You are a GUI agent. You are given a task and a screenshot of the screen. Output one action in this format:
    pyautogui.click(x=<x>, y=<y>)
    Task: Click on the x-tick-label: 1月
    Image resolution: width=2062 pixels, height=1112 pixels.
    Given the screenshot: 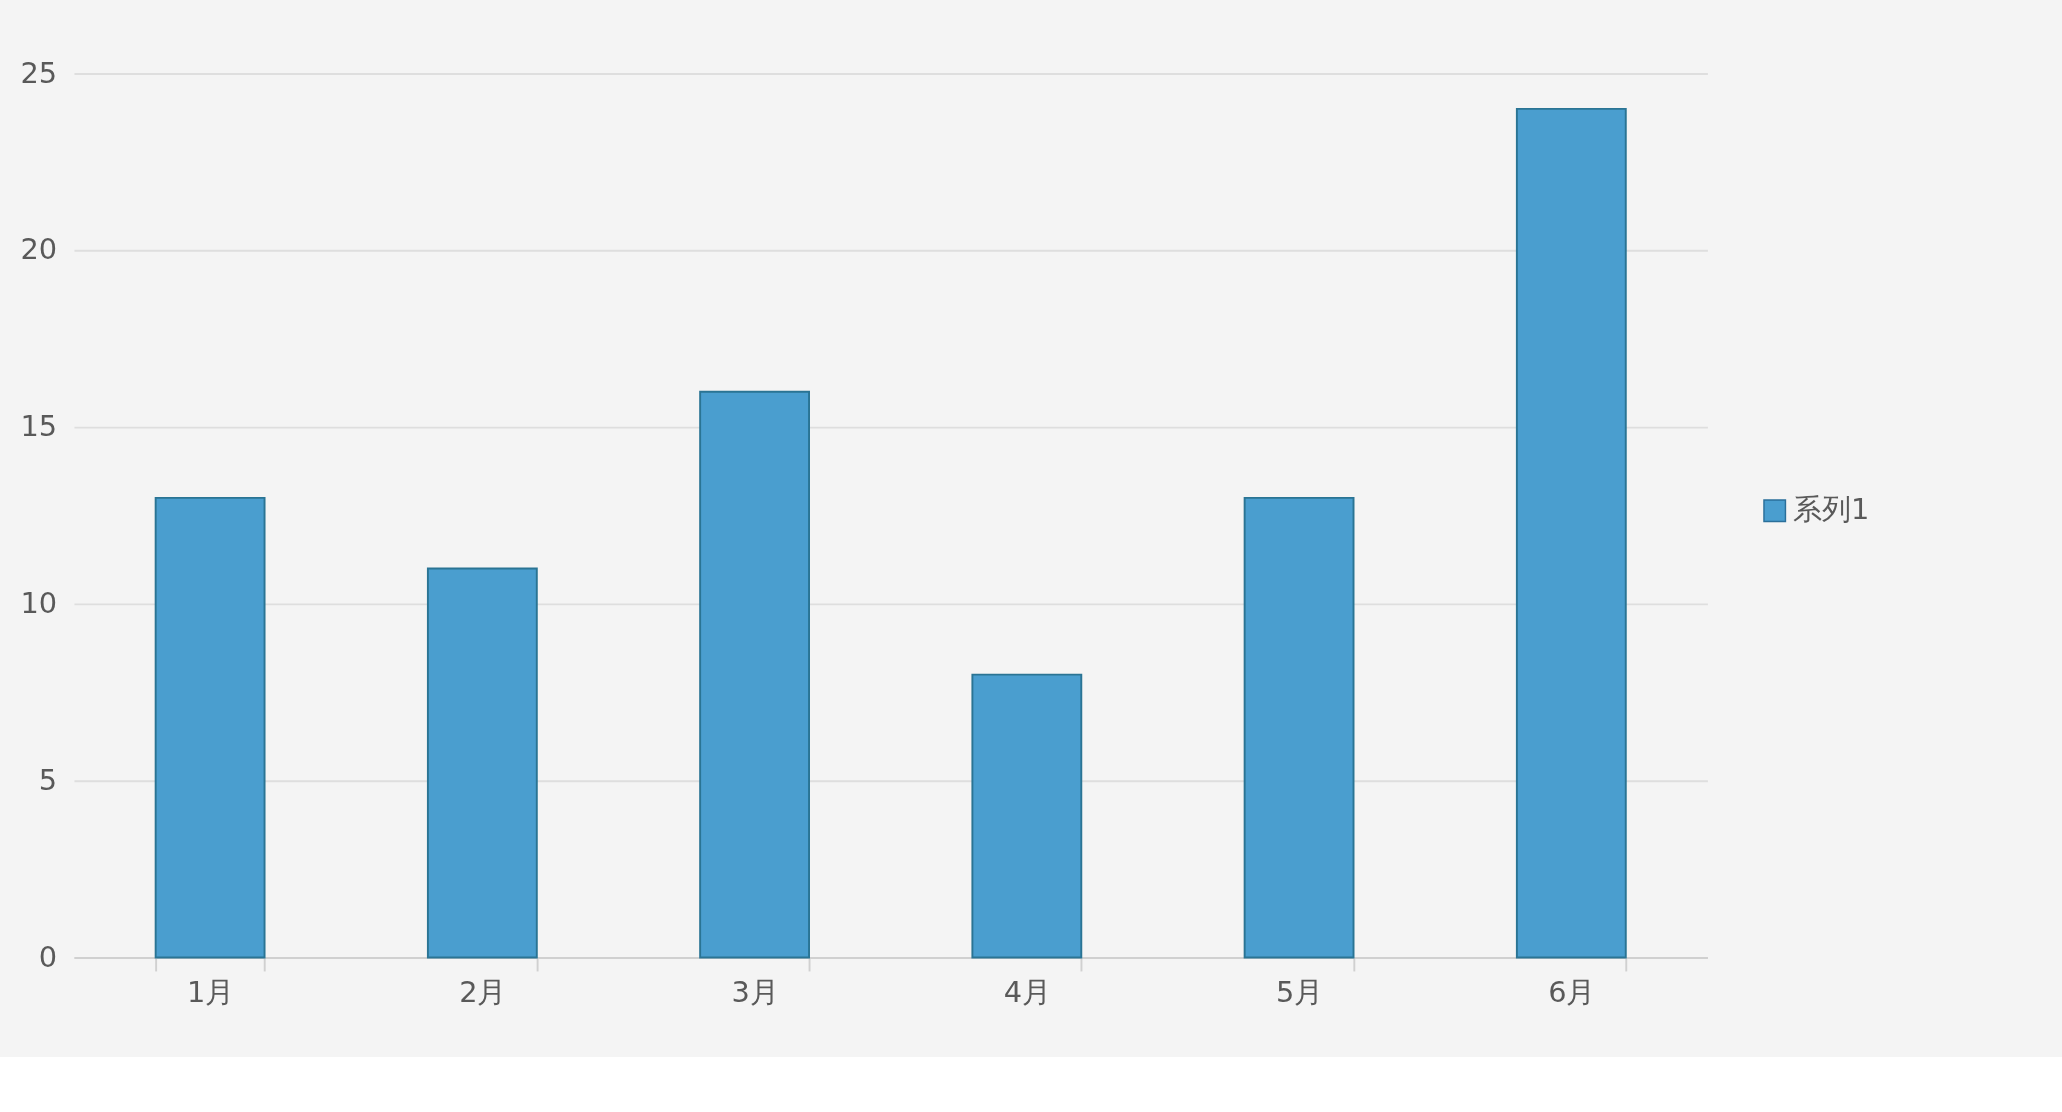 What is the action you would take?
    pyautogui.click(x=210, y=992)
    